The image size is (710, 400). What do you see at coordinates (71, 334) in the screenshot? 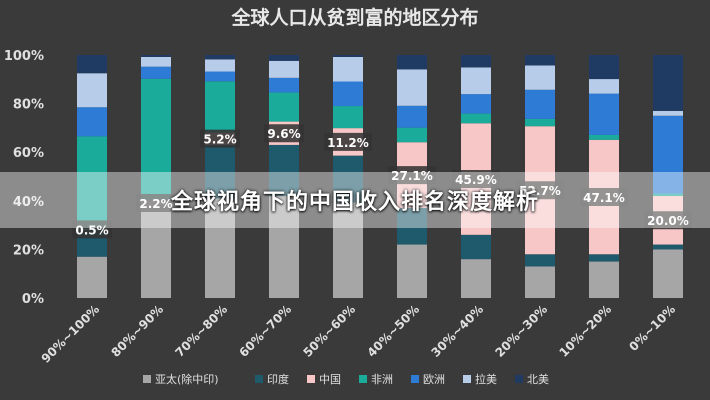
I see `x-tick-label: 90%~100%` at bounding box center [71, 334].